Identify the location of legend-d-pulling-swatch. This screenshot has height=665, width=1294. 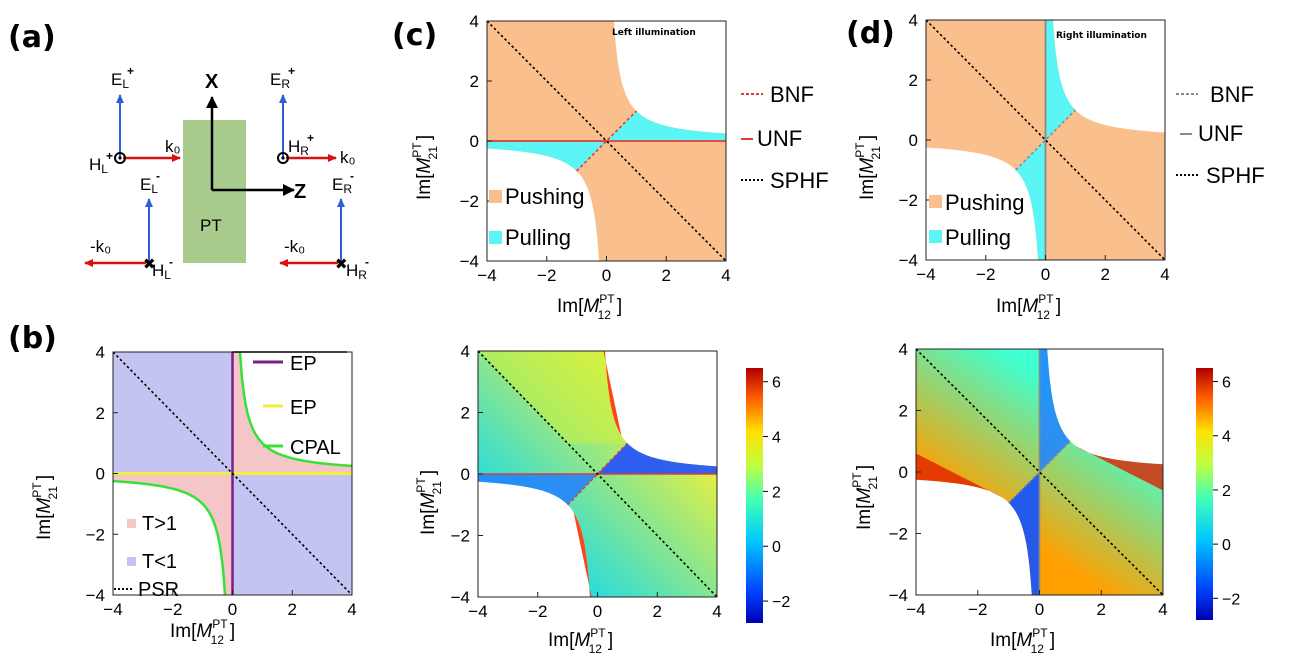
(935, 236).